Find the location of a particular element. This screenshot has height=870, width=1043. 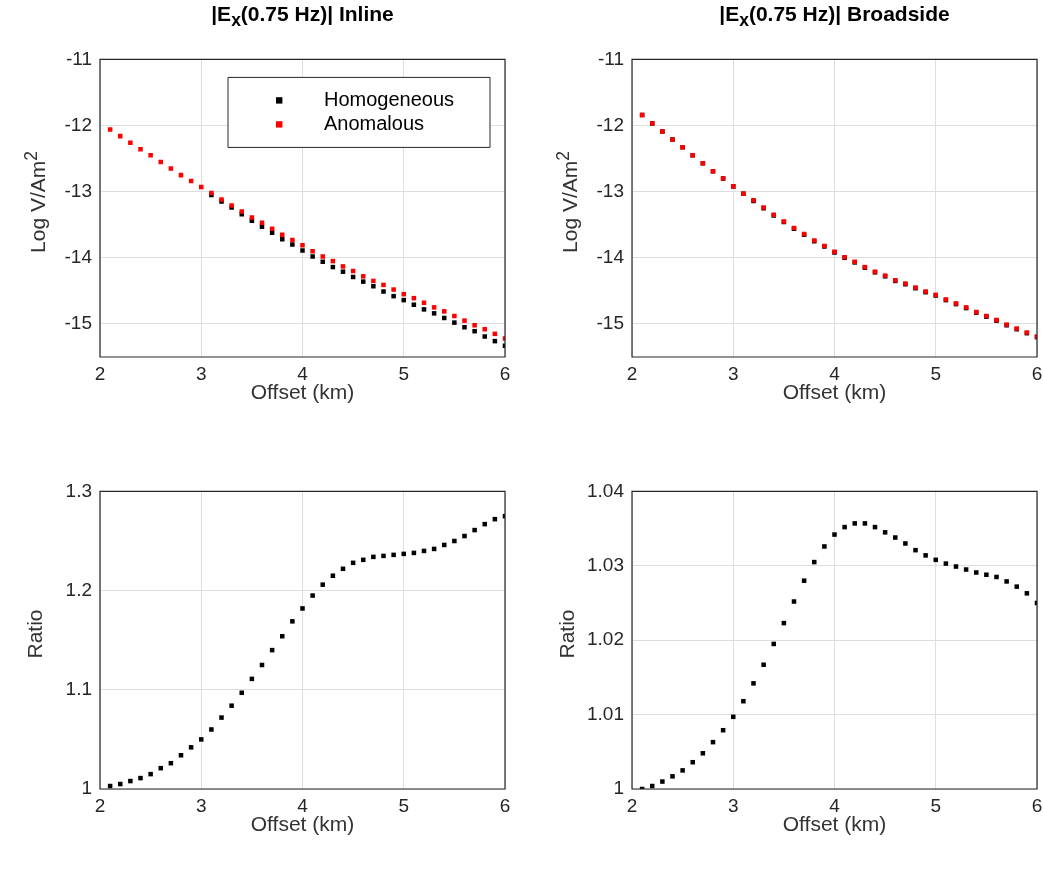

chart-title: |E$_{x}$(0.75 Hz)| Inline is located at coordinates (302, 17).